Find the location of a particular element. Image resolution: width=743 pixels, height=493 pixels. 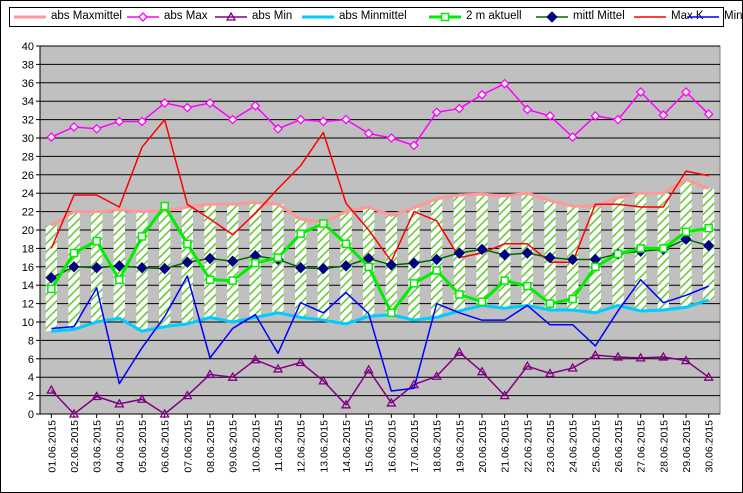

x-tick-label: 06.06.2015 is located at coordinates (166, 446).